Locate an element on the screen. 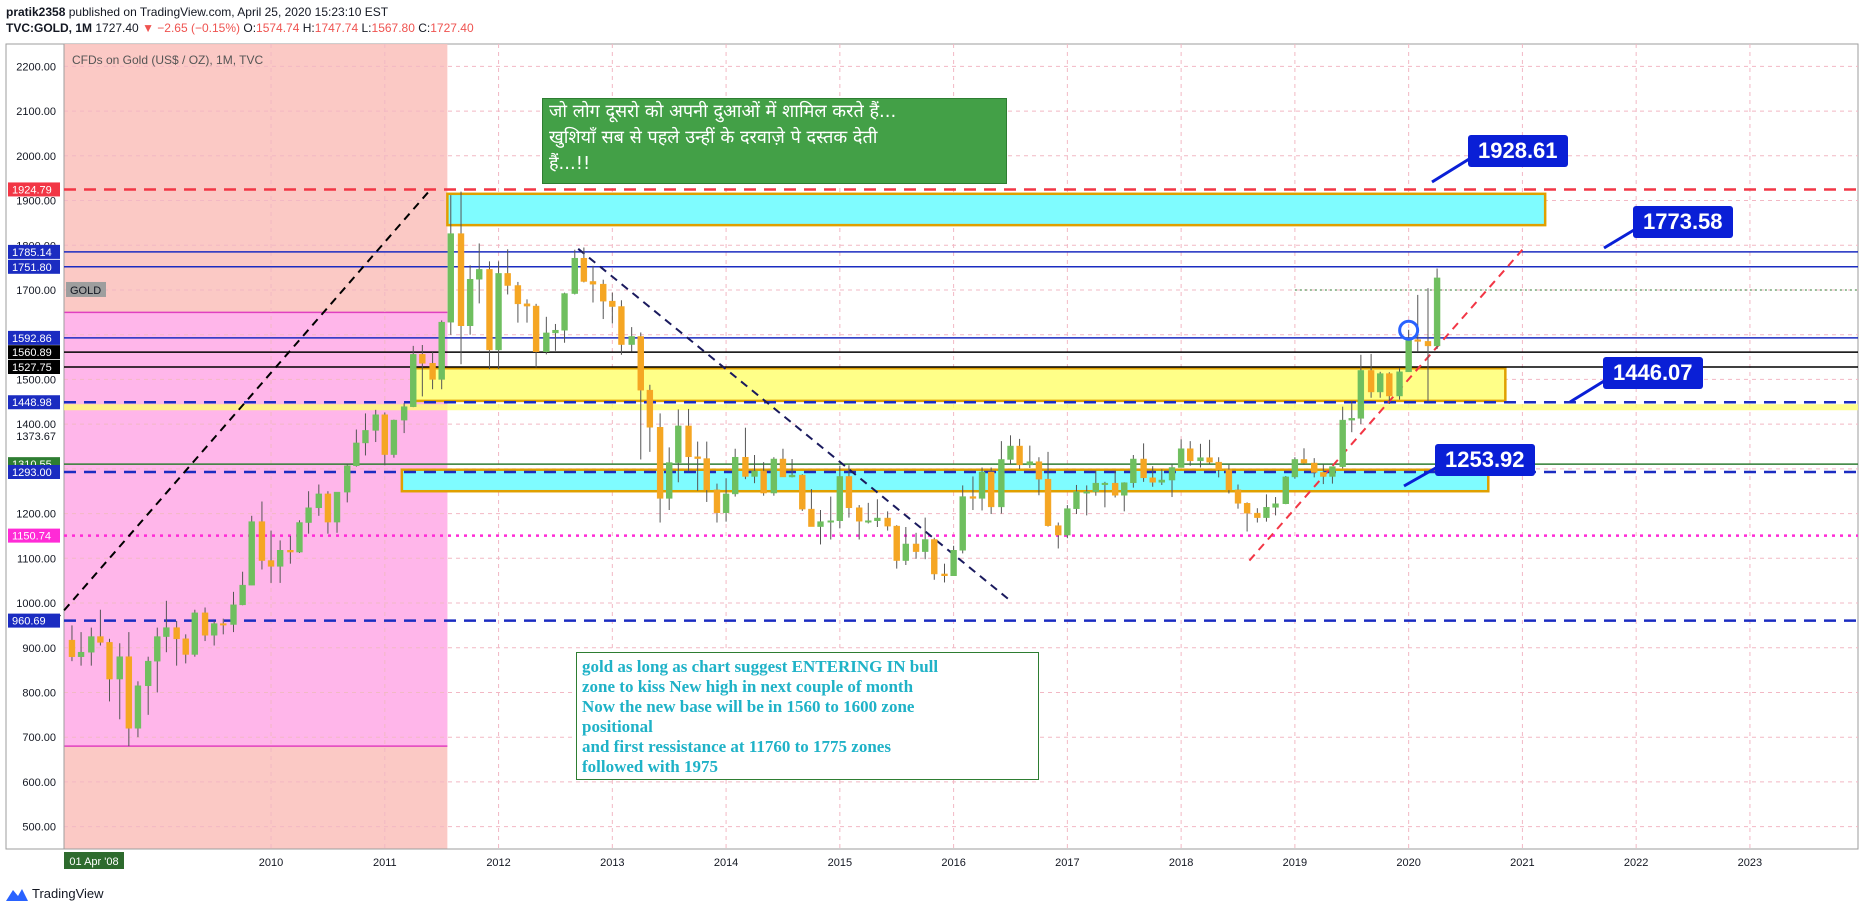 The width and height of the screenshot is (1866, 913). callout-1773: 1773.58 is located at coordinates (1683, 222).